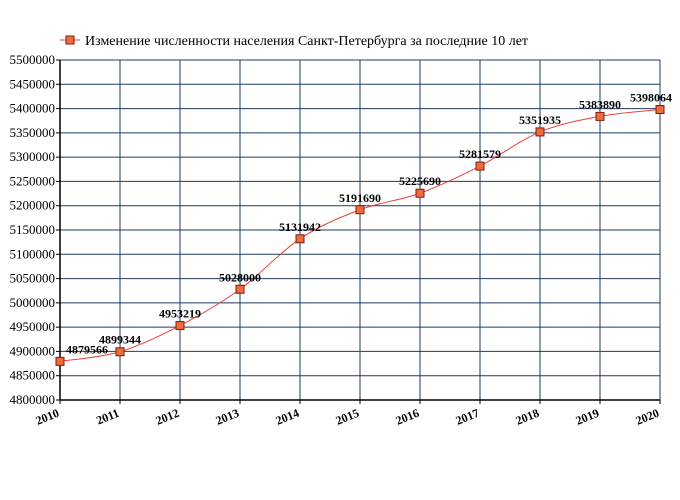 The height and width of the screenshot is (500, 680). Describe the element at coordinates (107, 417) in the screenshot. I see `x-tick-label: 2011` at that location.